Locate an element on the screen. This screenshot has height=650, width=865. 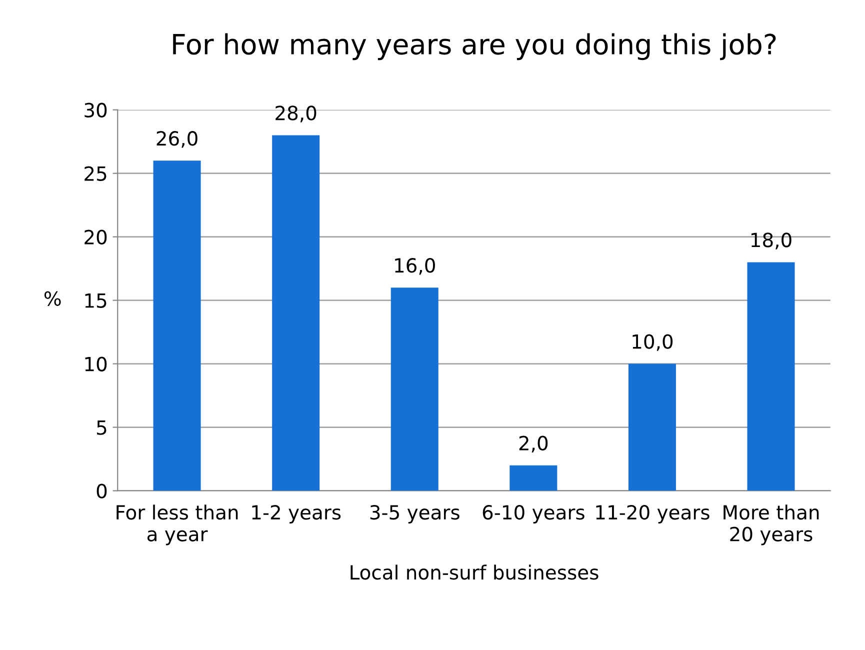
x-tick-label: 1-2 years is located at coordinates (296, 514).